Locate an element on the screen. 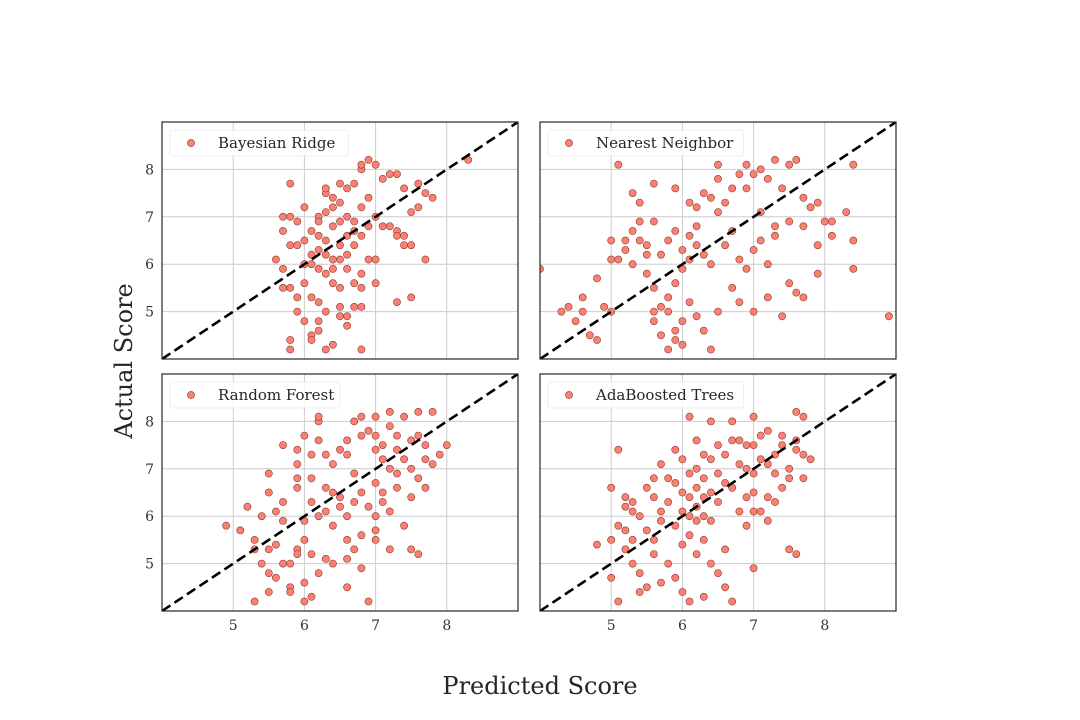  identity-line is located at coordinates (718, 240).